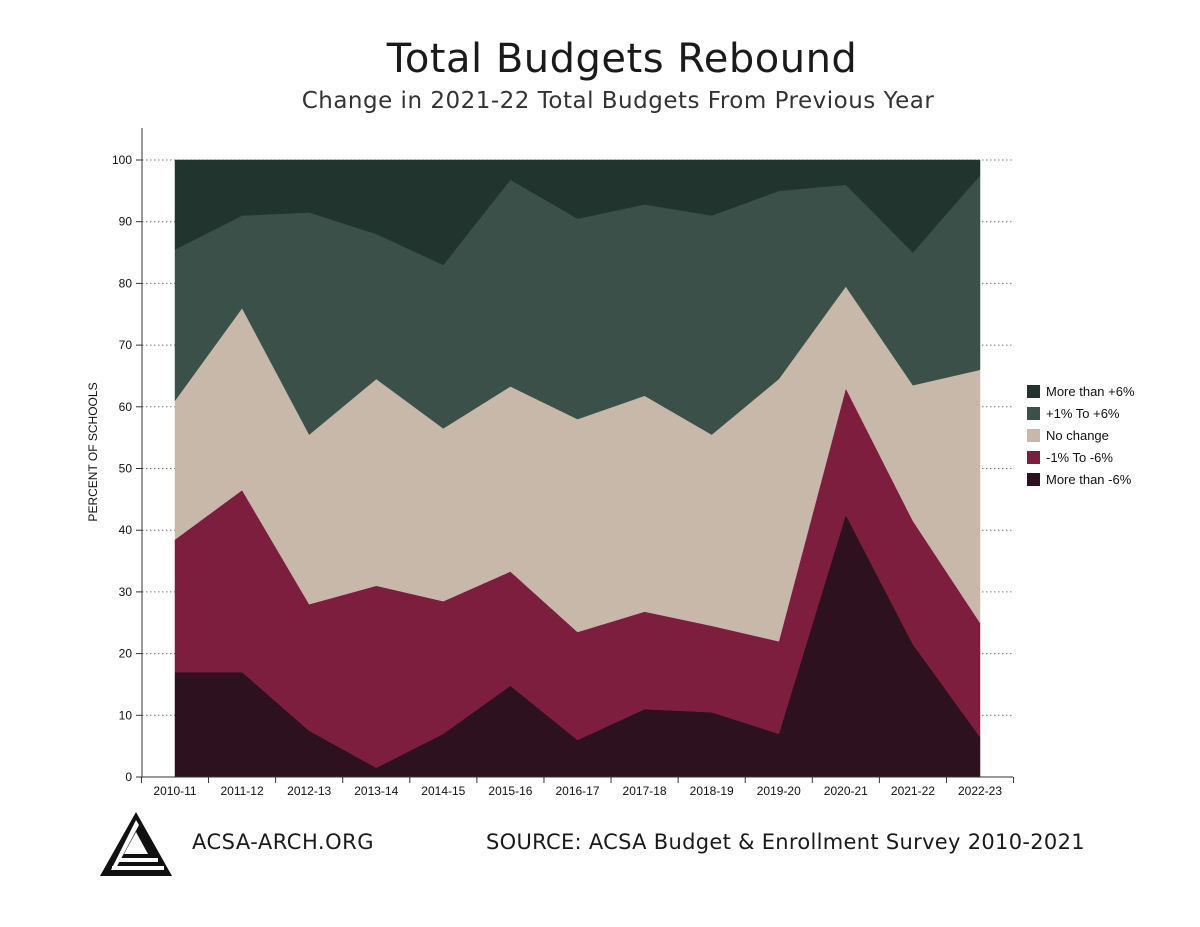 The width and height of the screenshot is (1200, 927). What do you see at coordinates (510, 791) in the screenshot?
I see `x-tick-label: 2015-16` at bounding box center [510, 791].